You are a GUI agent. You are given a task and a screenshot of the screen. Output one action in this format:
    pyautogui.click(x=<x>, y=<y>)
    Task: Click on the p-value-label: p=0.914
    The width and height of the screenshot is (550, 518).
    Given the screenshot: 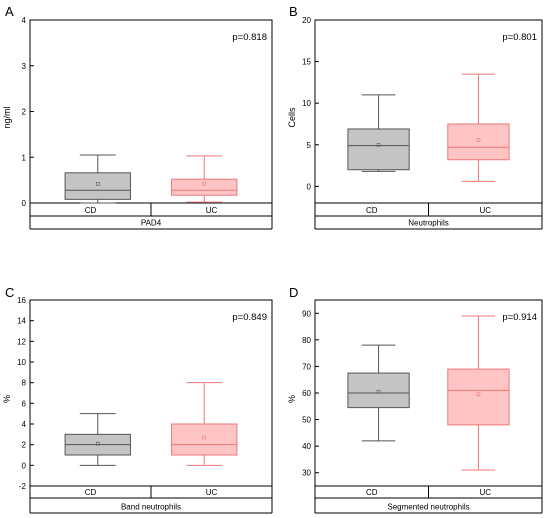 What is the action you would take?
    pyautogui.click(x=519, y=317)
    